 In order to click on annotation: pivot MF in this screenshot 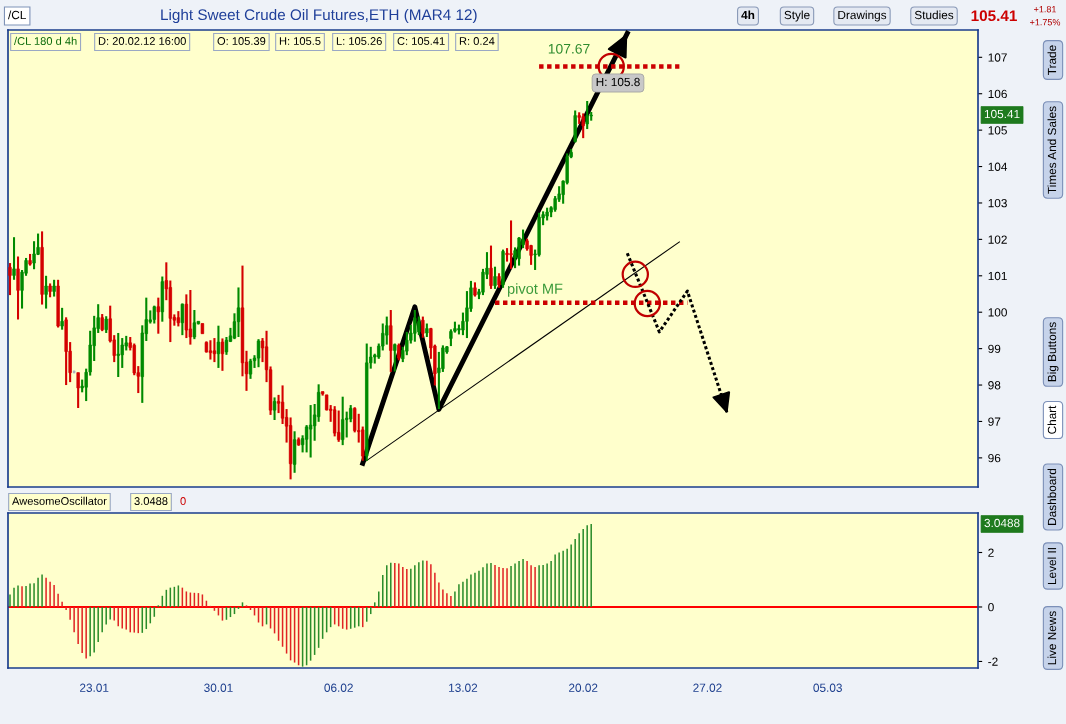, I will do `click(535, 290)`.